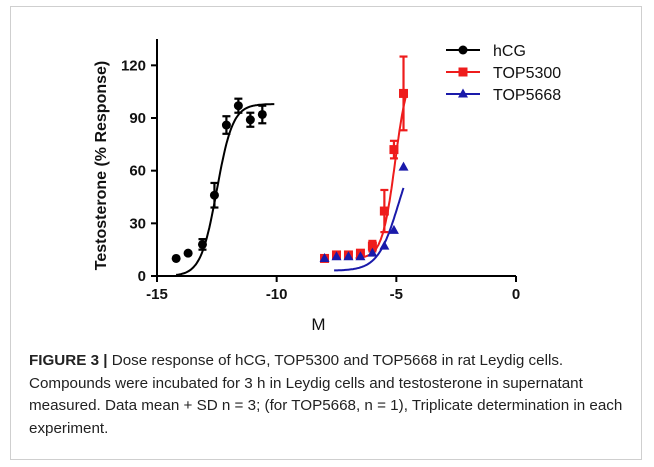 The image size is (654, 467). I want to click on y-axis-title: Testosterone (% Response), so click(101, 166).